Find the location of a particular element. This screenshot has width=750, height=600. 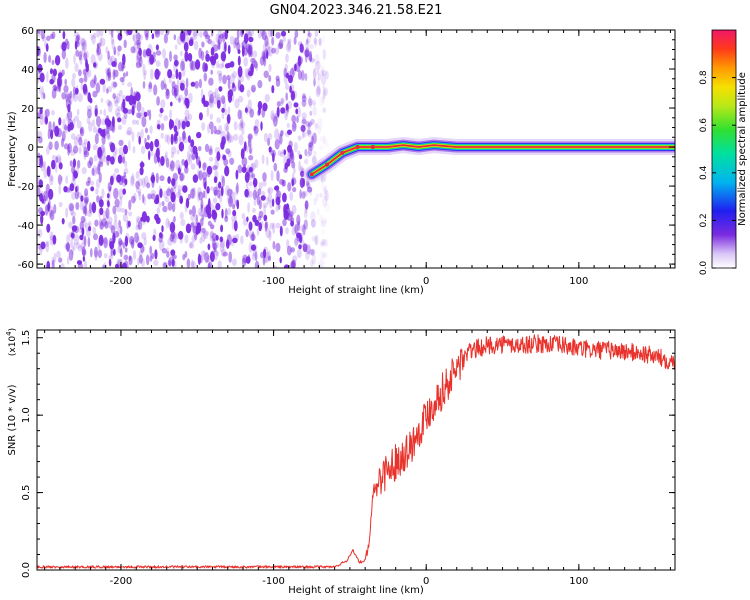

spectrogram-xlabel: Height of straight line (km) is located at coordinates (356, 290).